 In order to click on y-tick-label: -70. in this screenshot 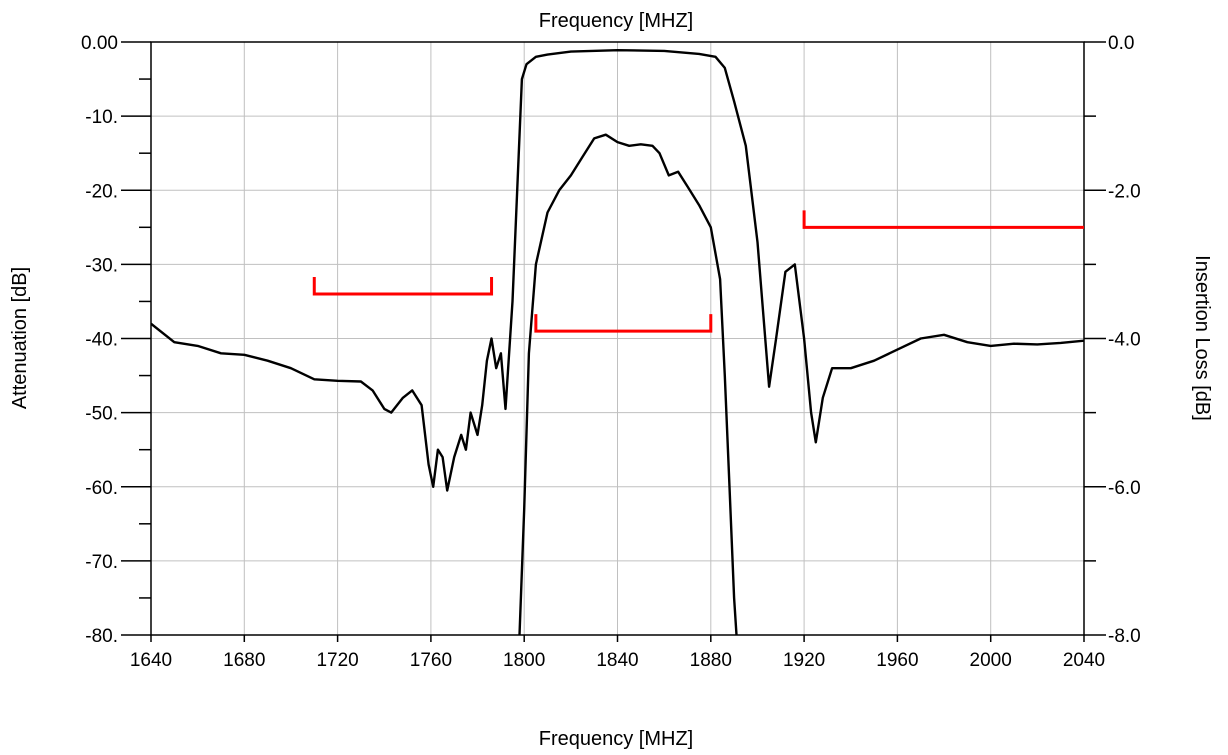, I will do `click(101, 562)`.